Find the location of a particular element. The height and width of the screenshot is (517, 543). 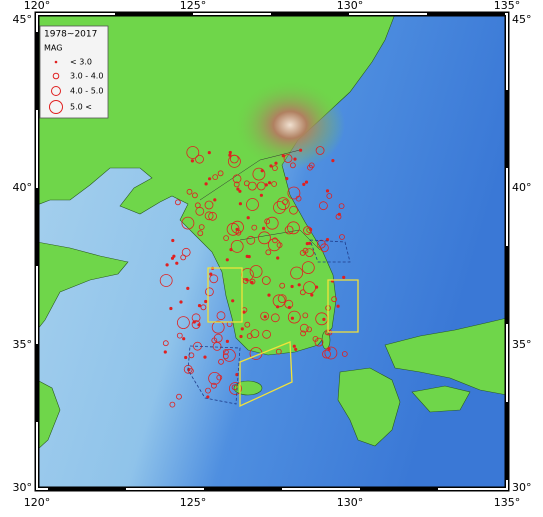

zone-outline is located at coordinates (214, 375).